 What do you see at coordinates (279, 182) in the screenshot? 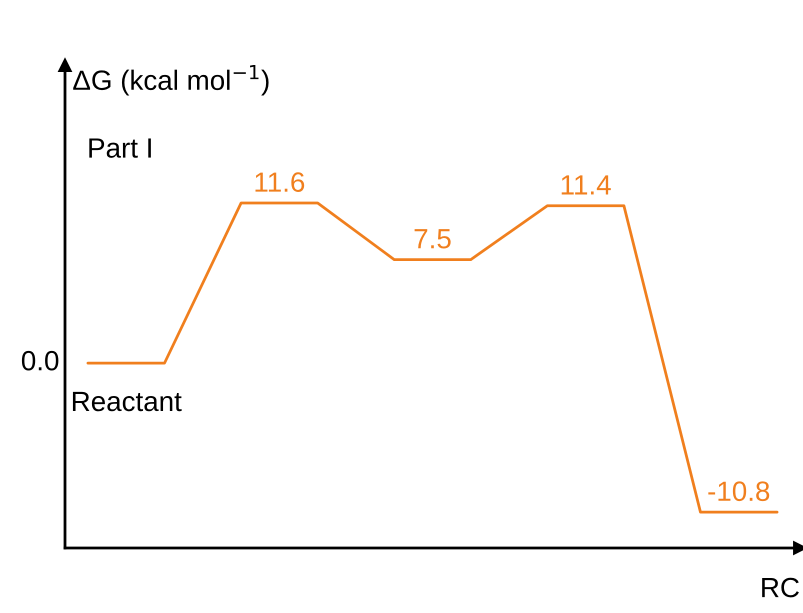
I see `data-label: 11.6` at bounding box center [279, 182].